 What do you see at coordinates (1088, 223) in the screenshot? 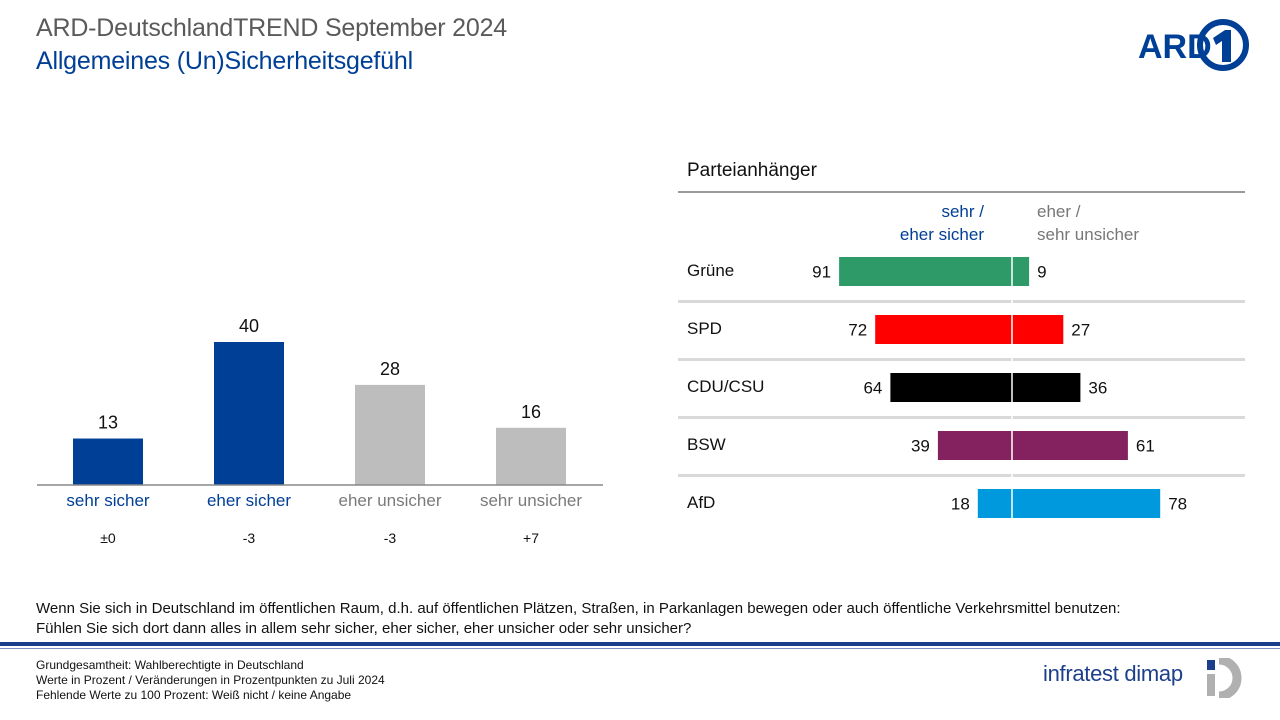
I see `party-header-unsafe: eher / sehr unsicher` at bounding box center [1088, 223].